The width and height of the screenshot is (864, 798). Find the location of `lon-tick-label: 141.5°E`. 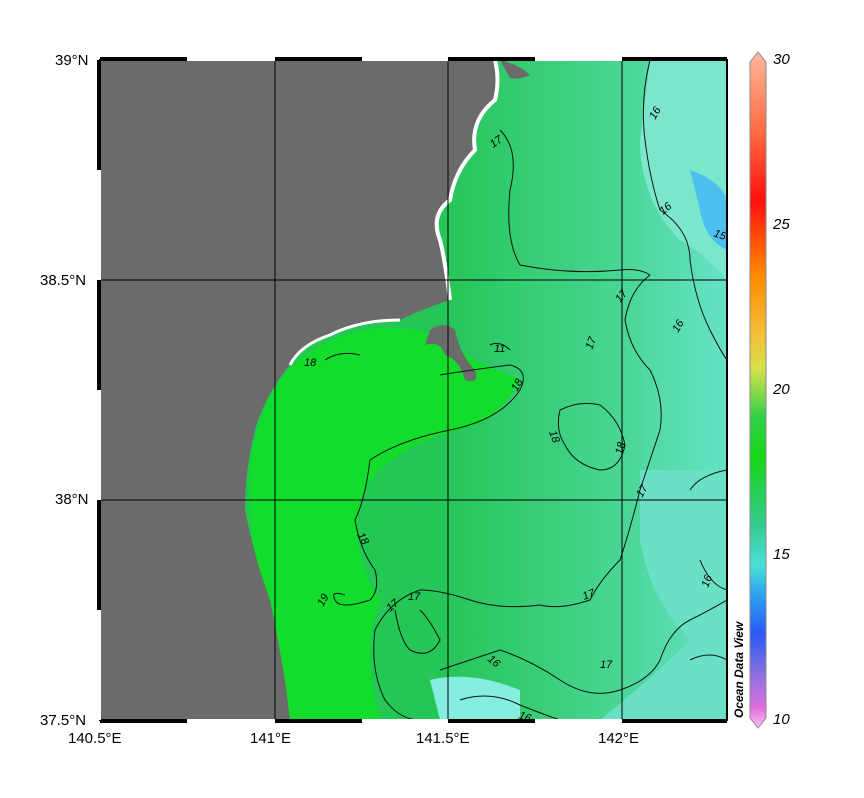

lon-tick-label: 141.5°E is located at coordinates (443, 738).